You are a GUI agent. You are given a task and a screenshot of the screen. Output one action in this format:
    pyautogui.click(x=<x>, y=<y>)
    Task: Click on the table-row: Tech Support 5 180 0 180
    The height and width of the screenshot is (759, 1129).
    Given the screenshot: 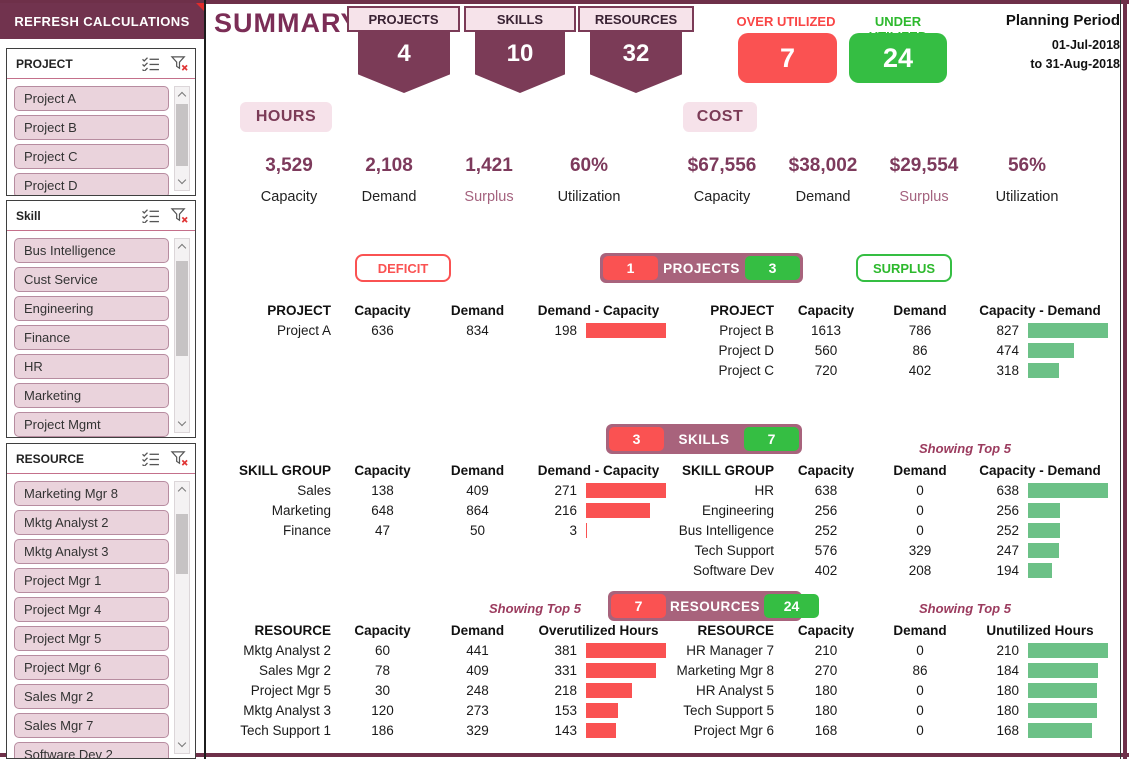 What is the action you would take?
    pyautogui.click(x=887, y=710)
    